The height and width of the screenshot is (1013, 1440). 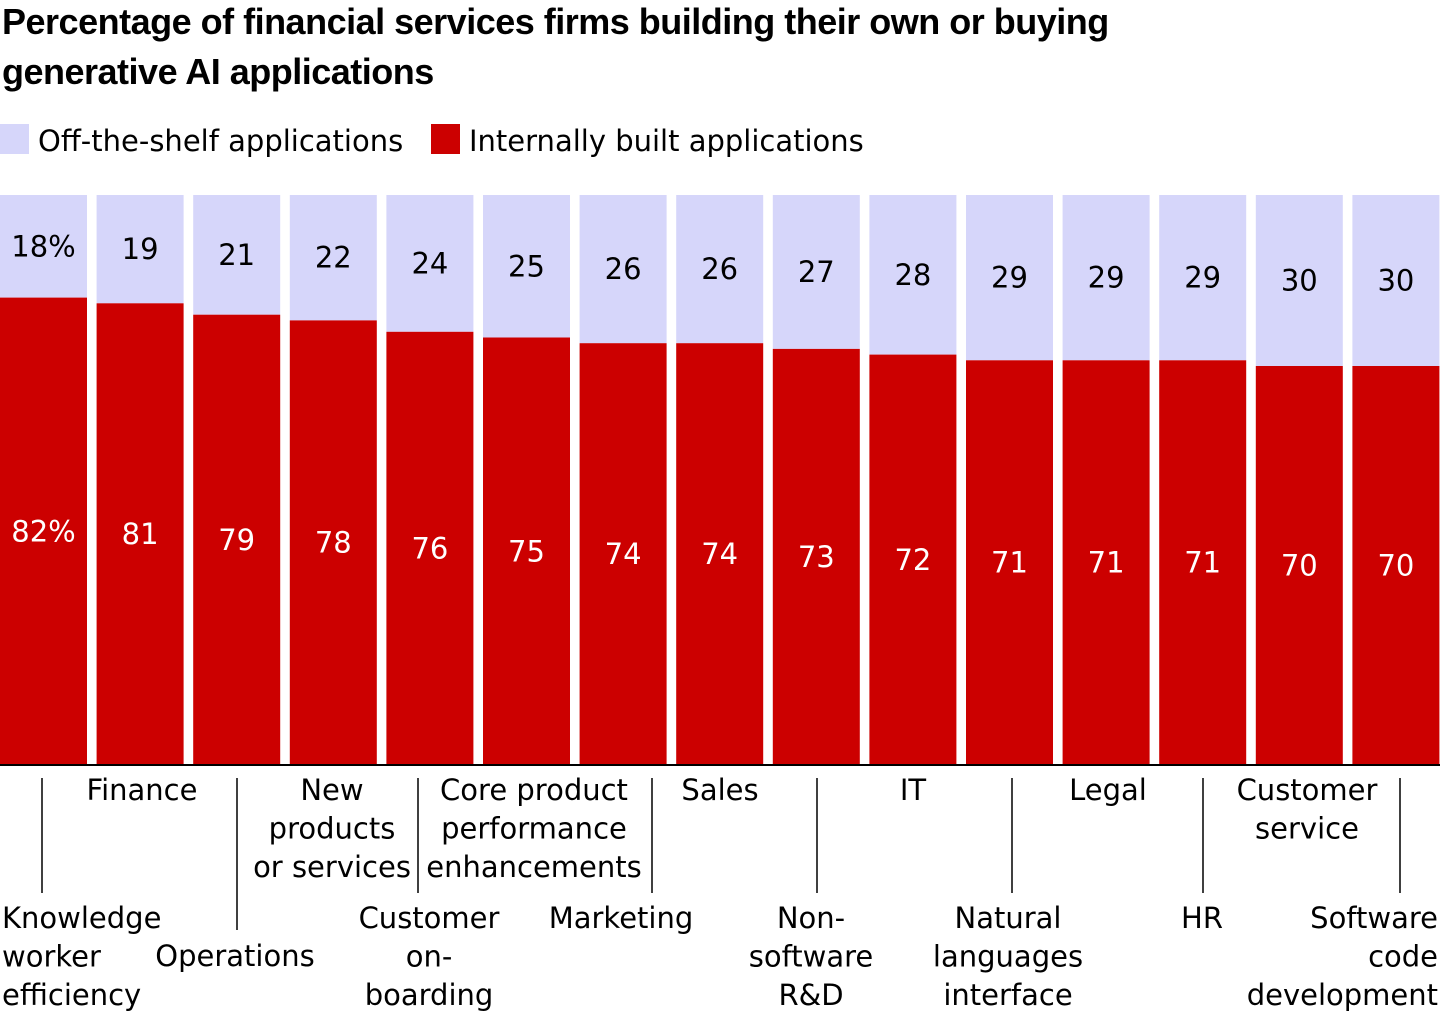 I want to click on category-label: Customer on-boarding, so click(x=429, y=956).